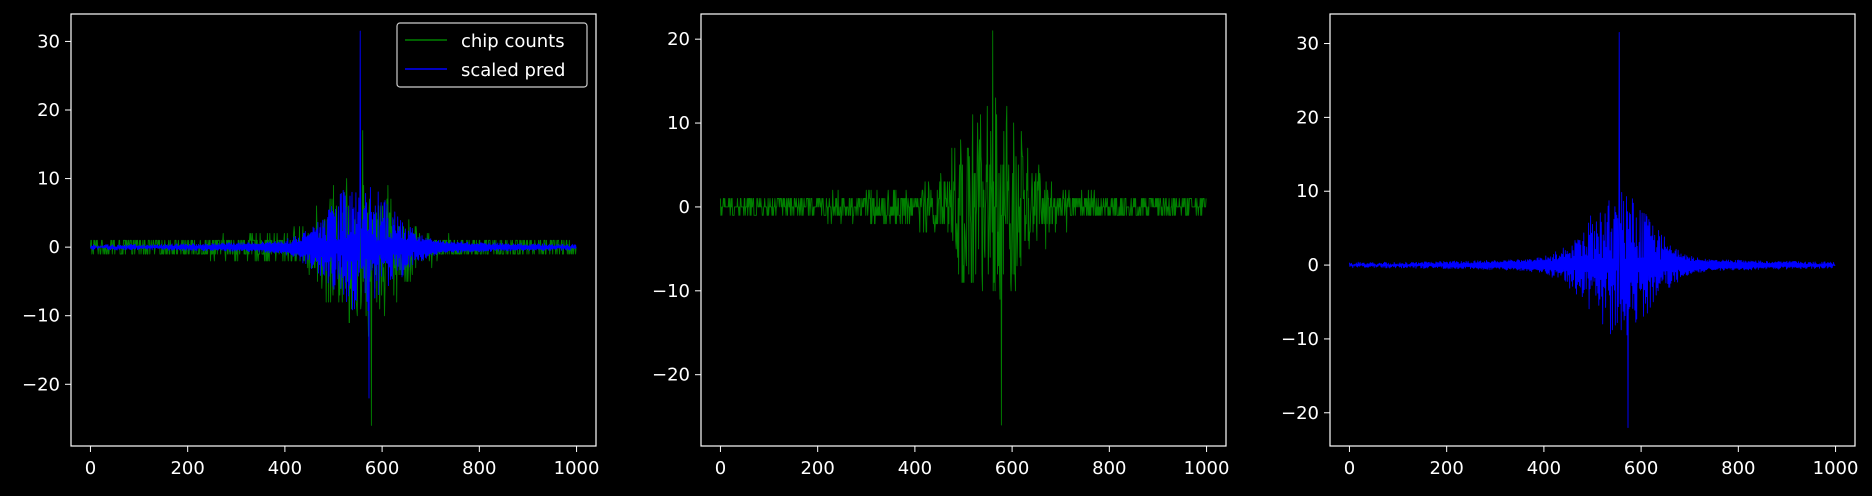 The width and height of the screenshot is (1872, 496). Describe the element at coordinates (513, 41) in the screenshot. I see `legend-label-chip-counts: chip counts` at that location.